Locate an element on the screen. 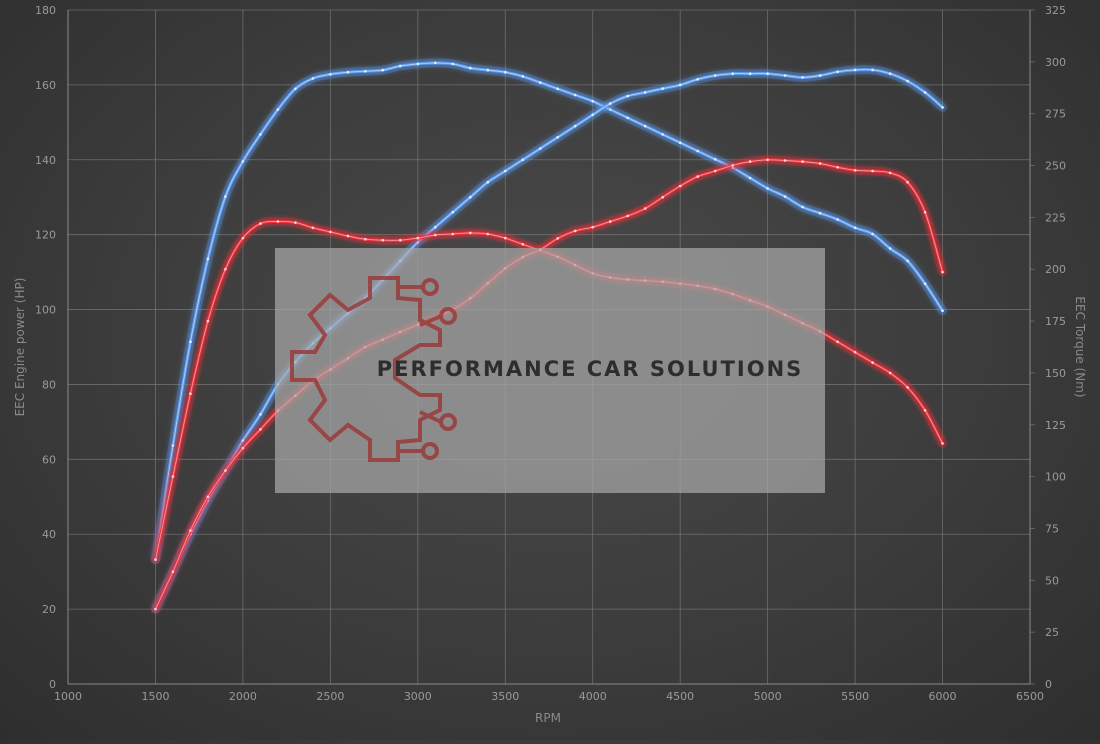 The image size is (1100, 744). y-right-tick-label: 325 is located at coordinates (1055, 10).